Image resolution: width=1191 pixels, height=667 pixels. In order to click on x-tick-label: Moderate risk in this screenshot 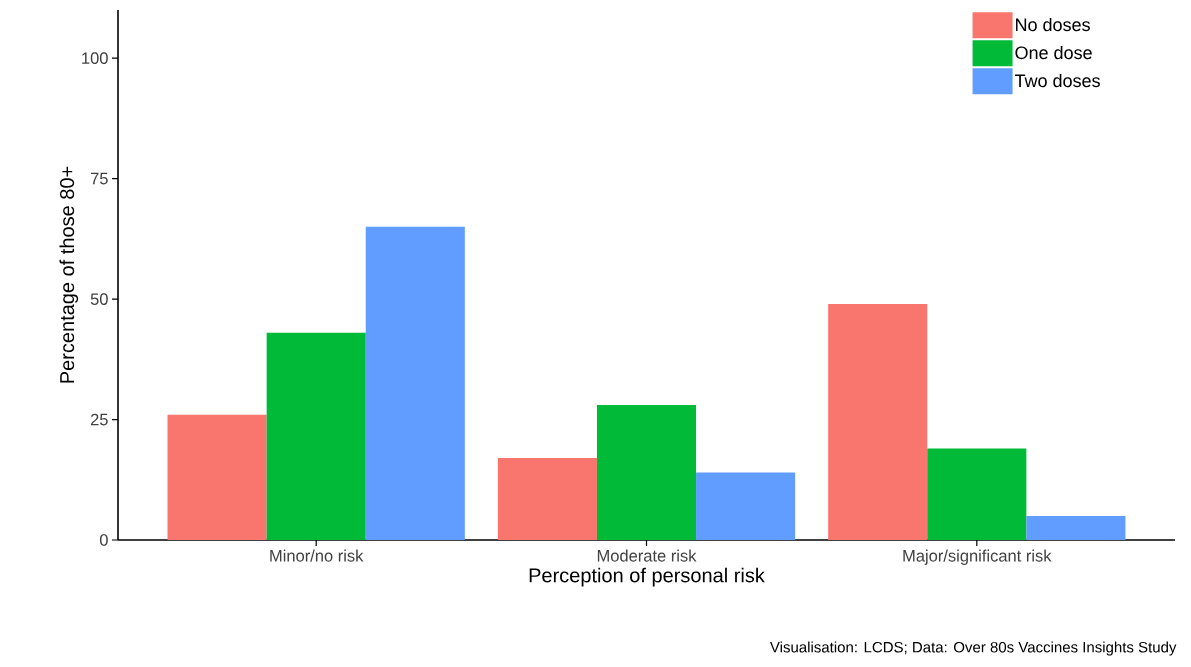, I will do `click(647, 555)`.